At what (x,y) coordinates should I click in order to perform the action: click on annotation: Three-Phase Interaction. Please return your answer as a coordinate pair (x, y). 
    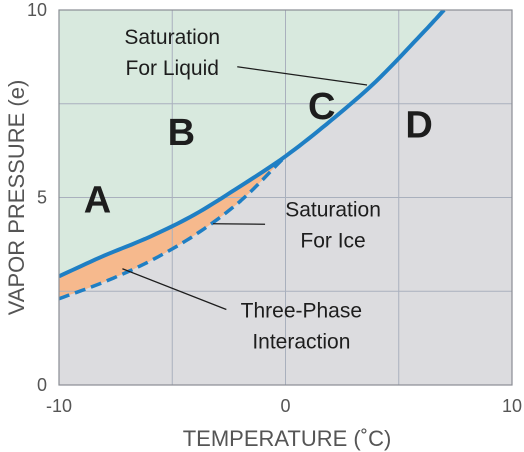
    Looking at the image, I should click on (242, 311).